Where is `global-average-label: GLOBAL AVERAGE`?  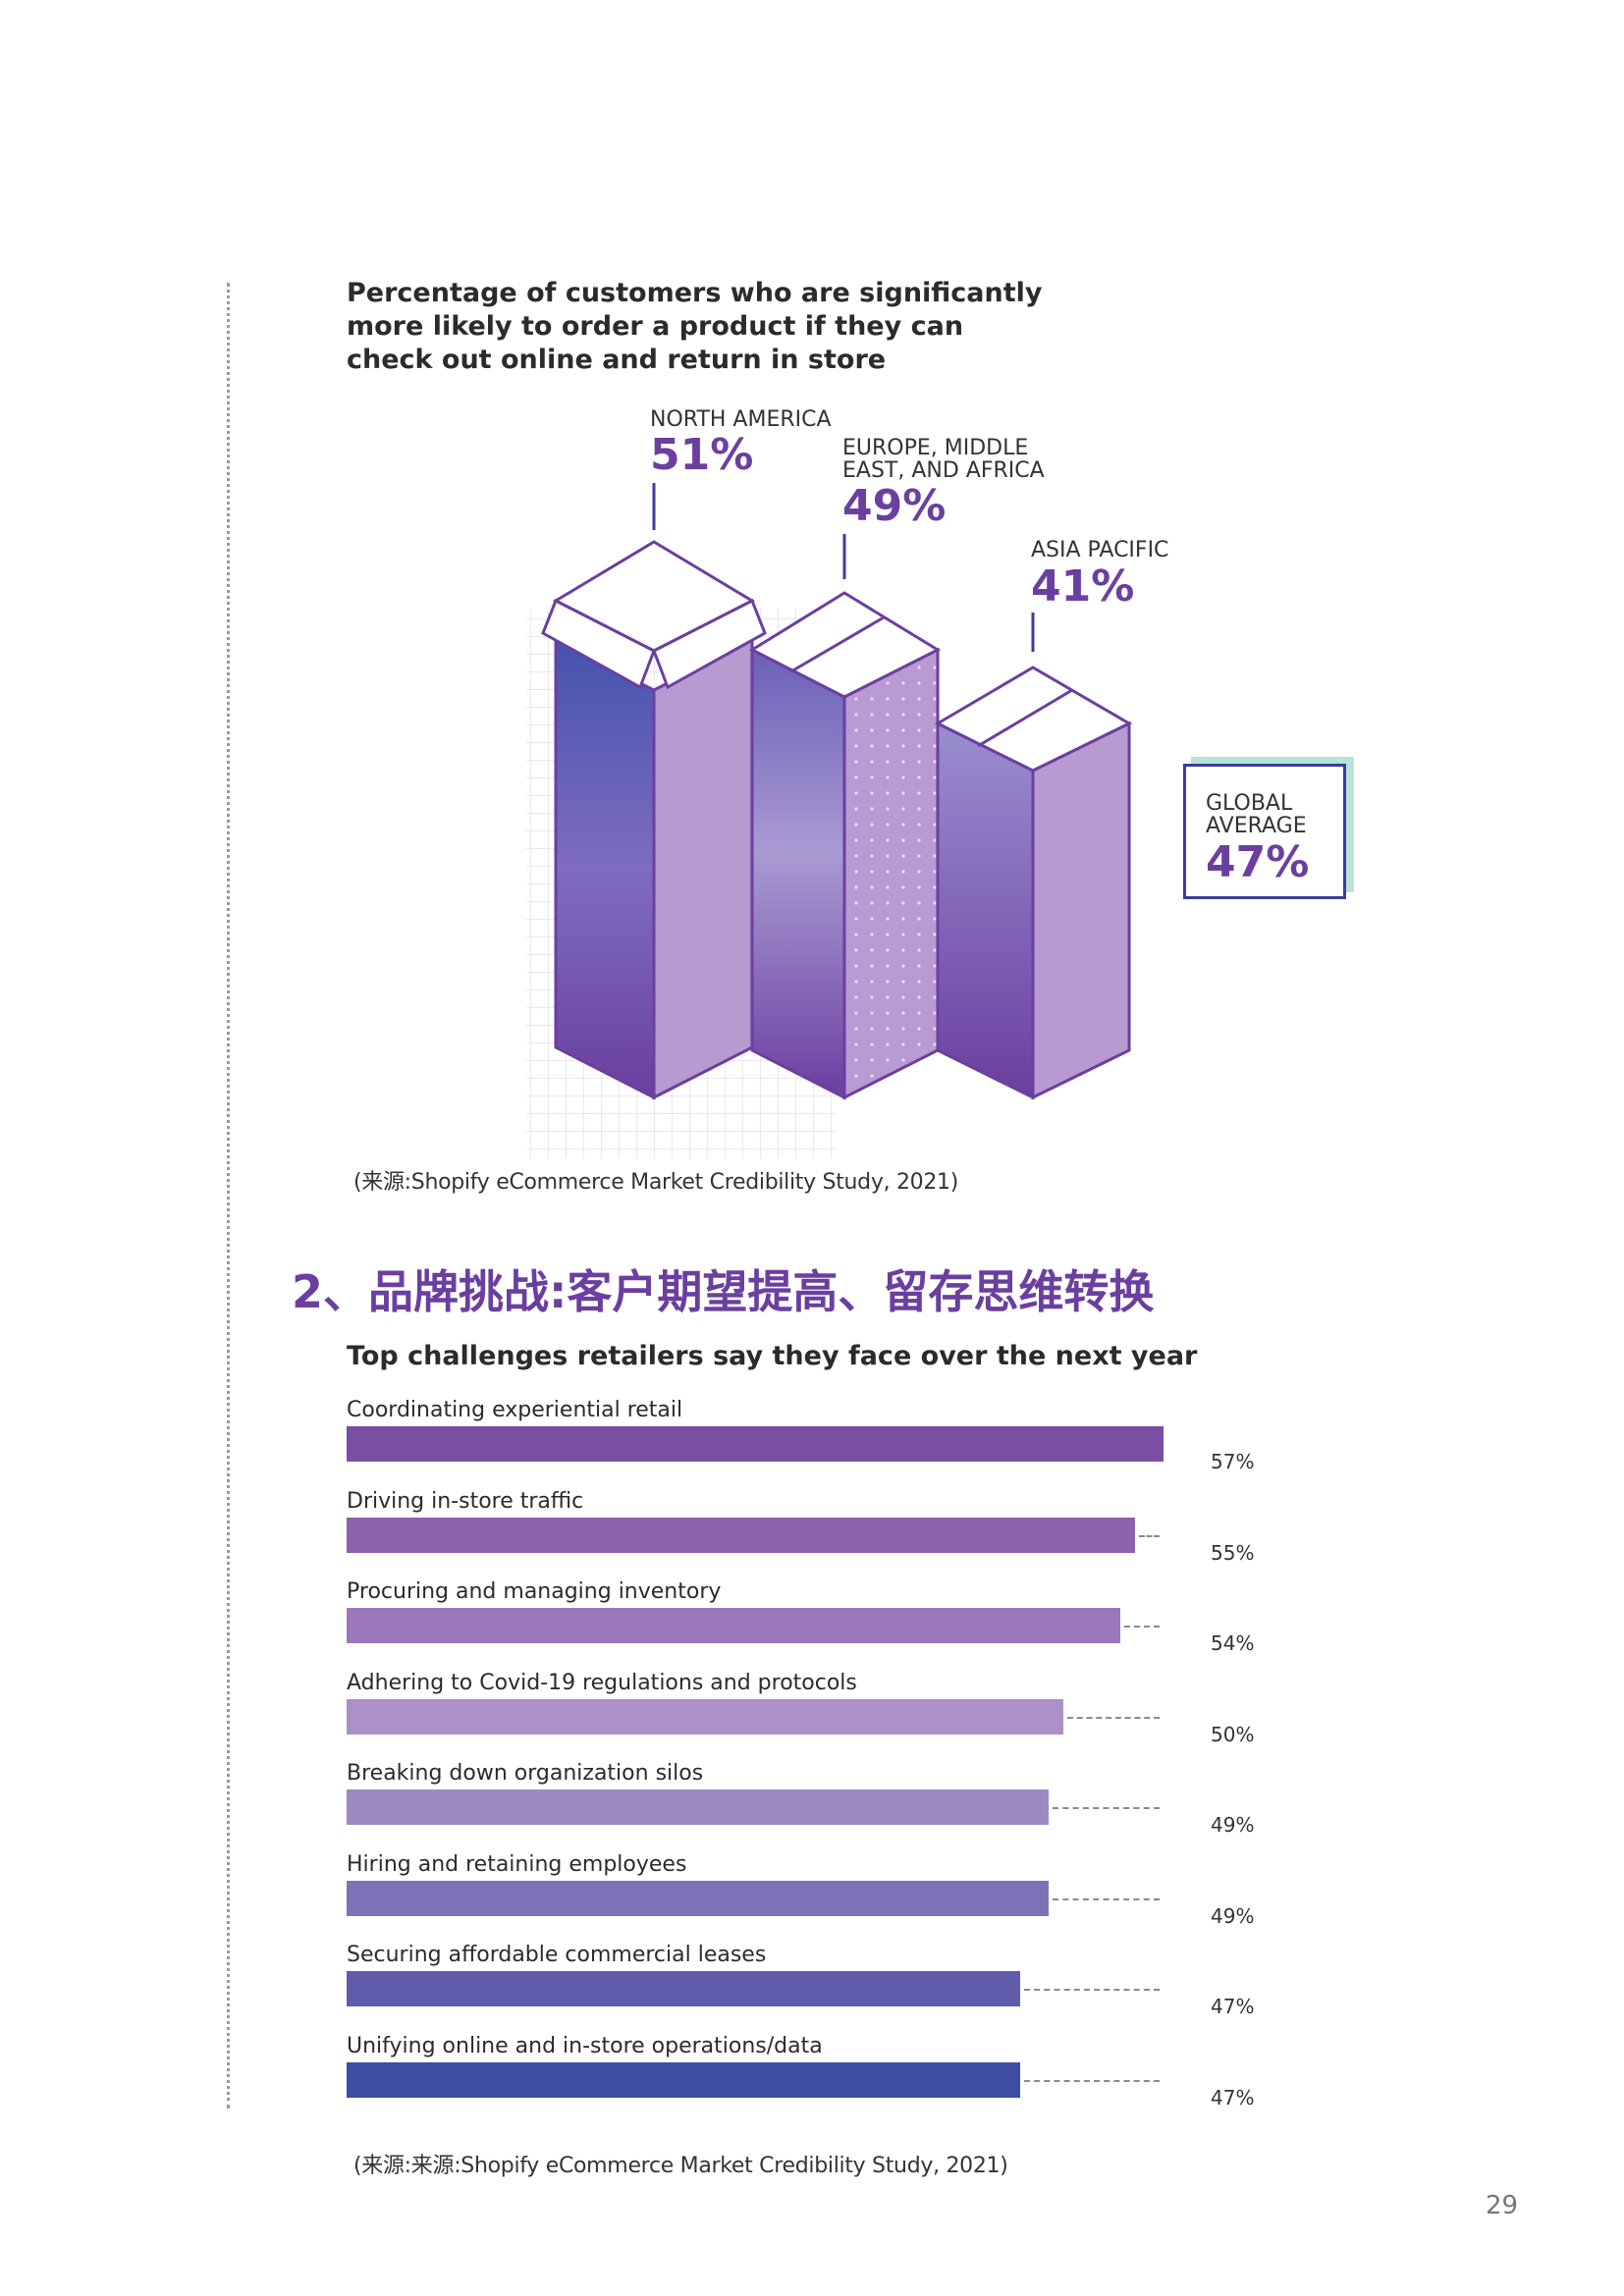 global-average-label: GLOBAL AVERAGE is located at coordinates (1256, 814).